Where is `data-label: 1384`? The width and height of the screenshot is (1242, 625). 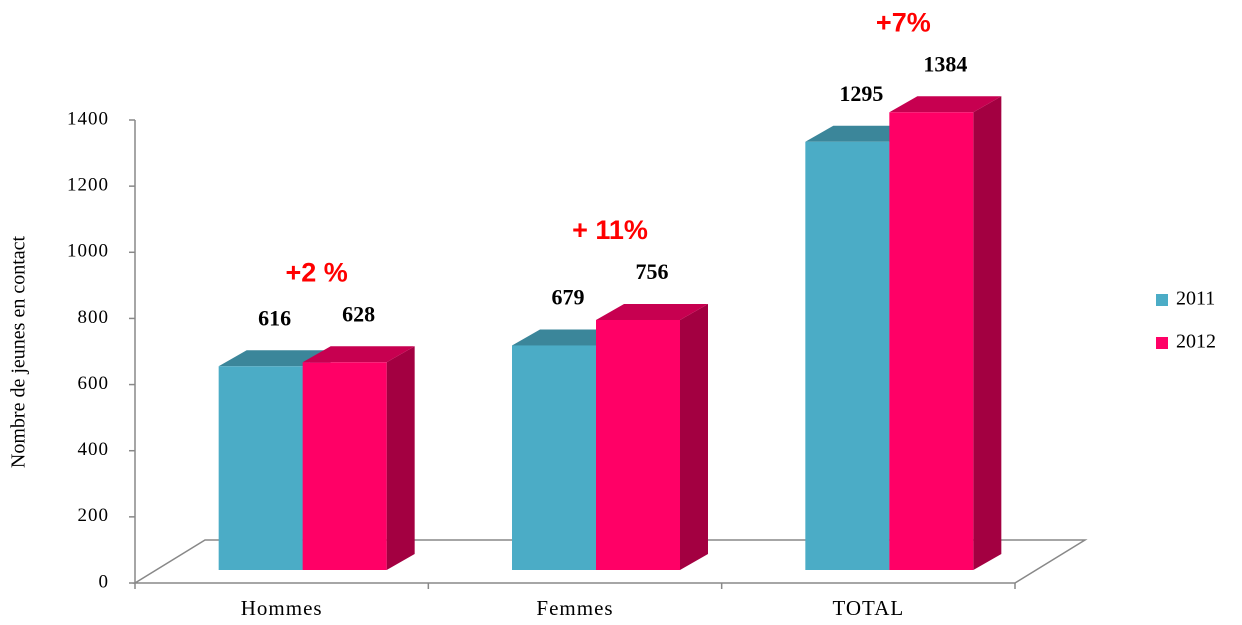 data-label: 1384 is located at coordinates (945, 63).